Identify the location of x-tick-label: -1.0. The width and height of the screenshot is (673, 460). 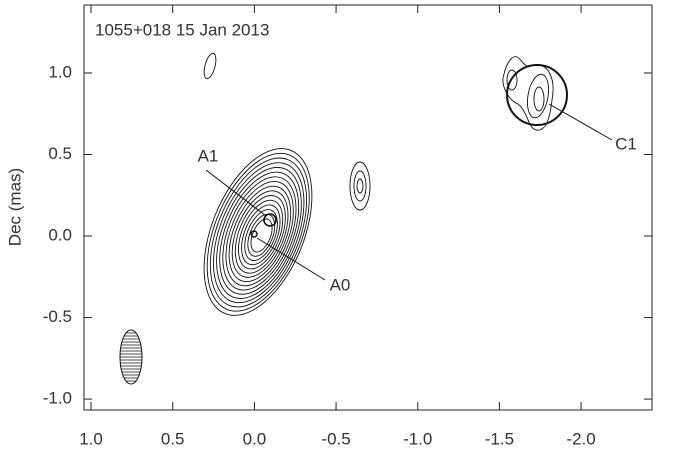
(417, 438).